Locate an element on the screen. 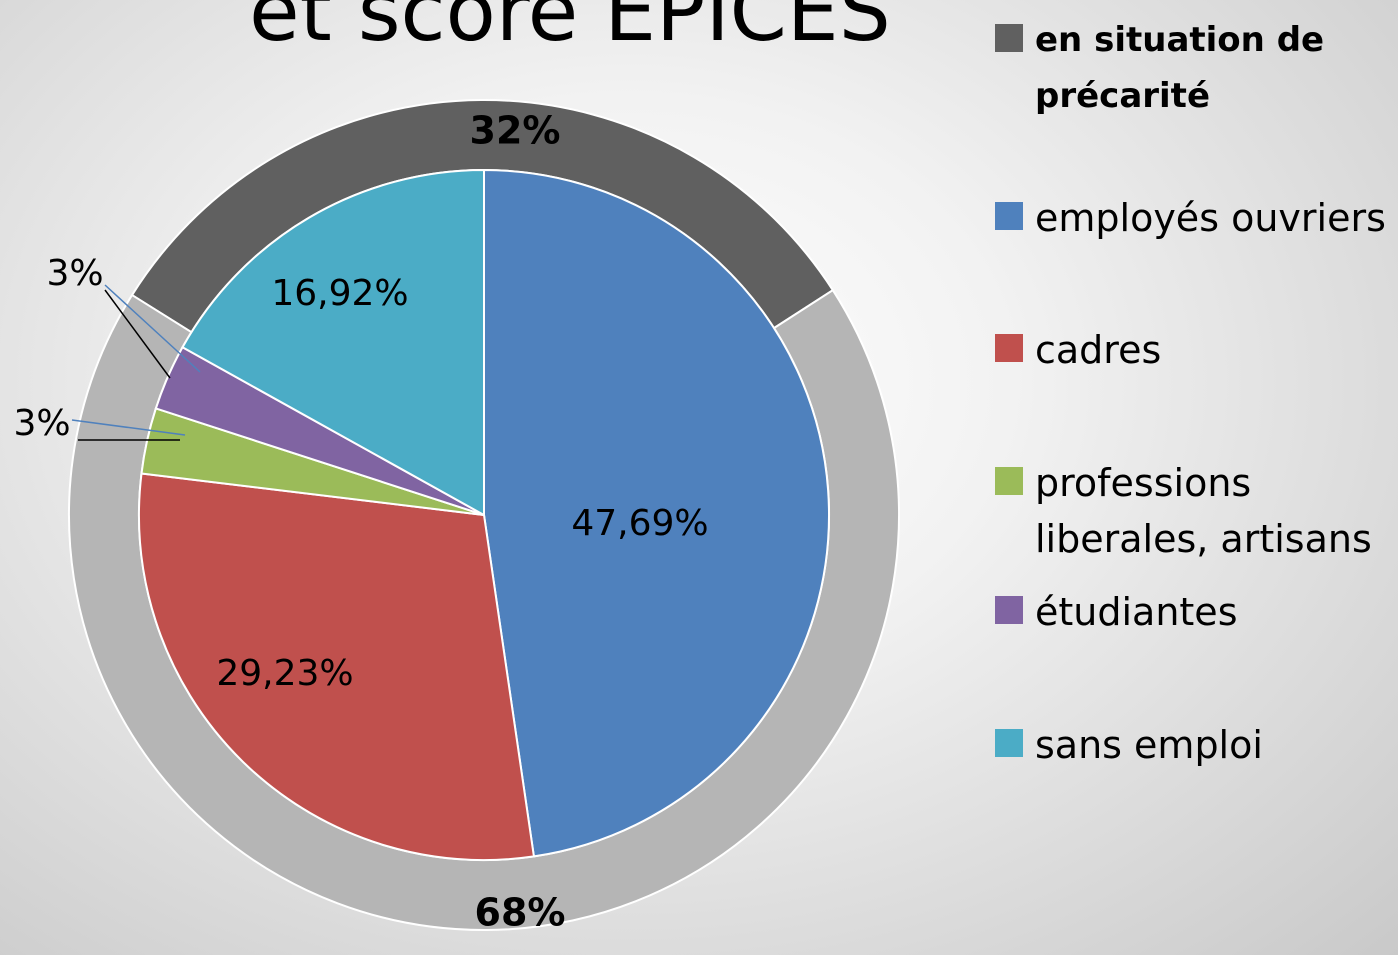 This screenshot has width=1398, height=955. legend-item: cadres is located at coordinates (1195, 350).